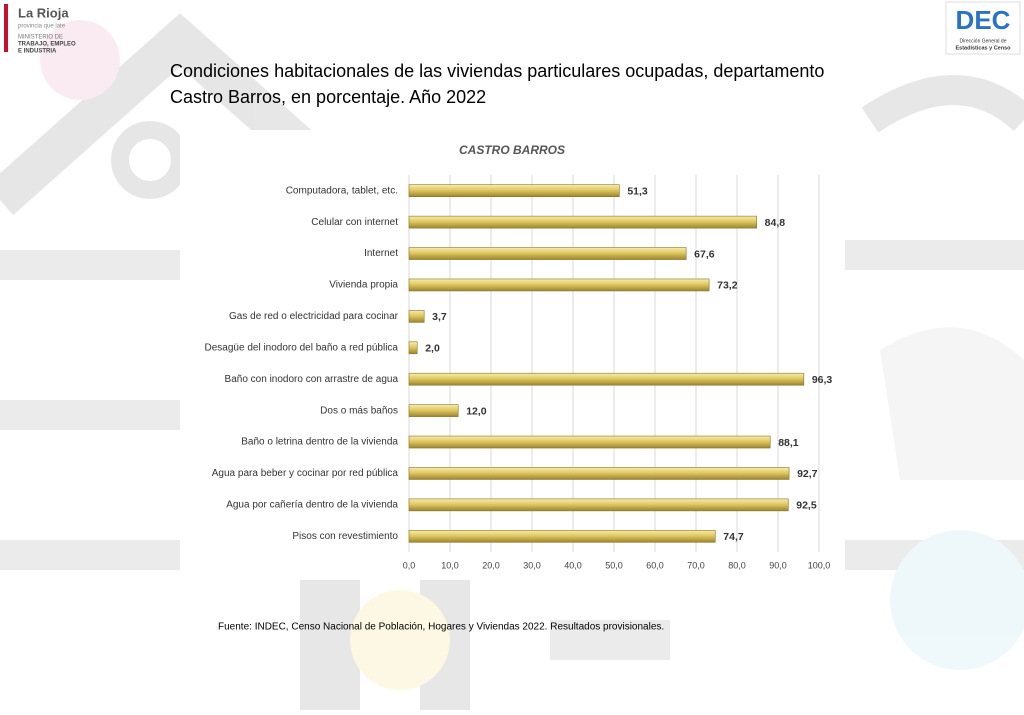 This screenshot has height=715, width=1024. Describe the element at coordinates (319, 442) in the screenshot. I see `y-tick-label: Baño o letrina dentro de la vivienda` at that location.